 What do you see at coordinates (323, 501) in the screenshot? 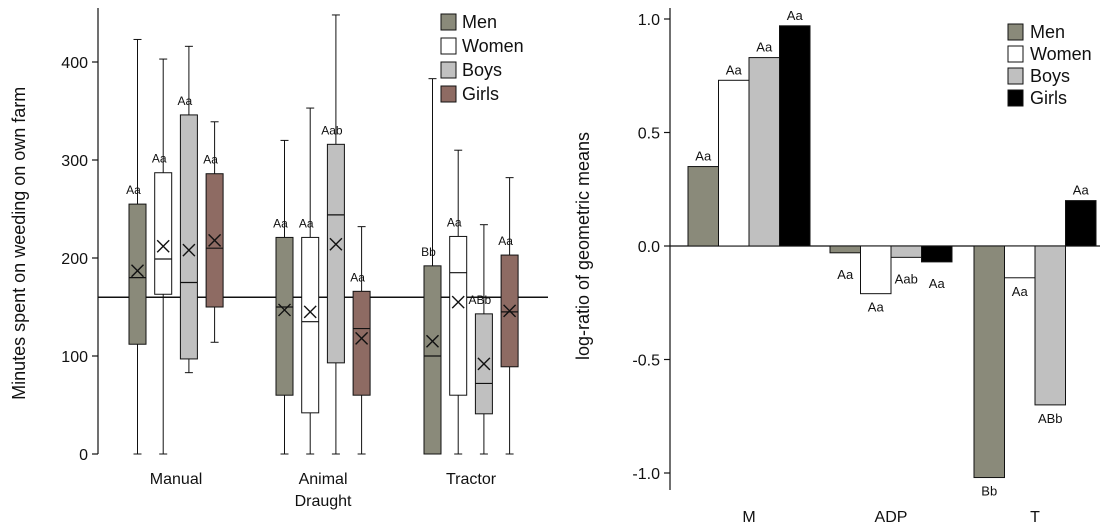
I see `x-category-label: Draught` at bounding box center [323, 501].